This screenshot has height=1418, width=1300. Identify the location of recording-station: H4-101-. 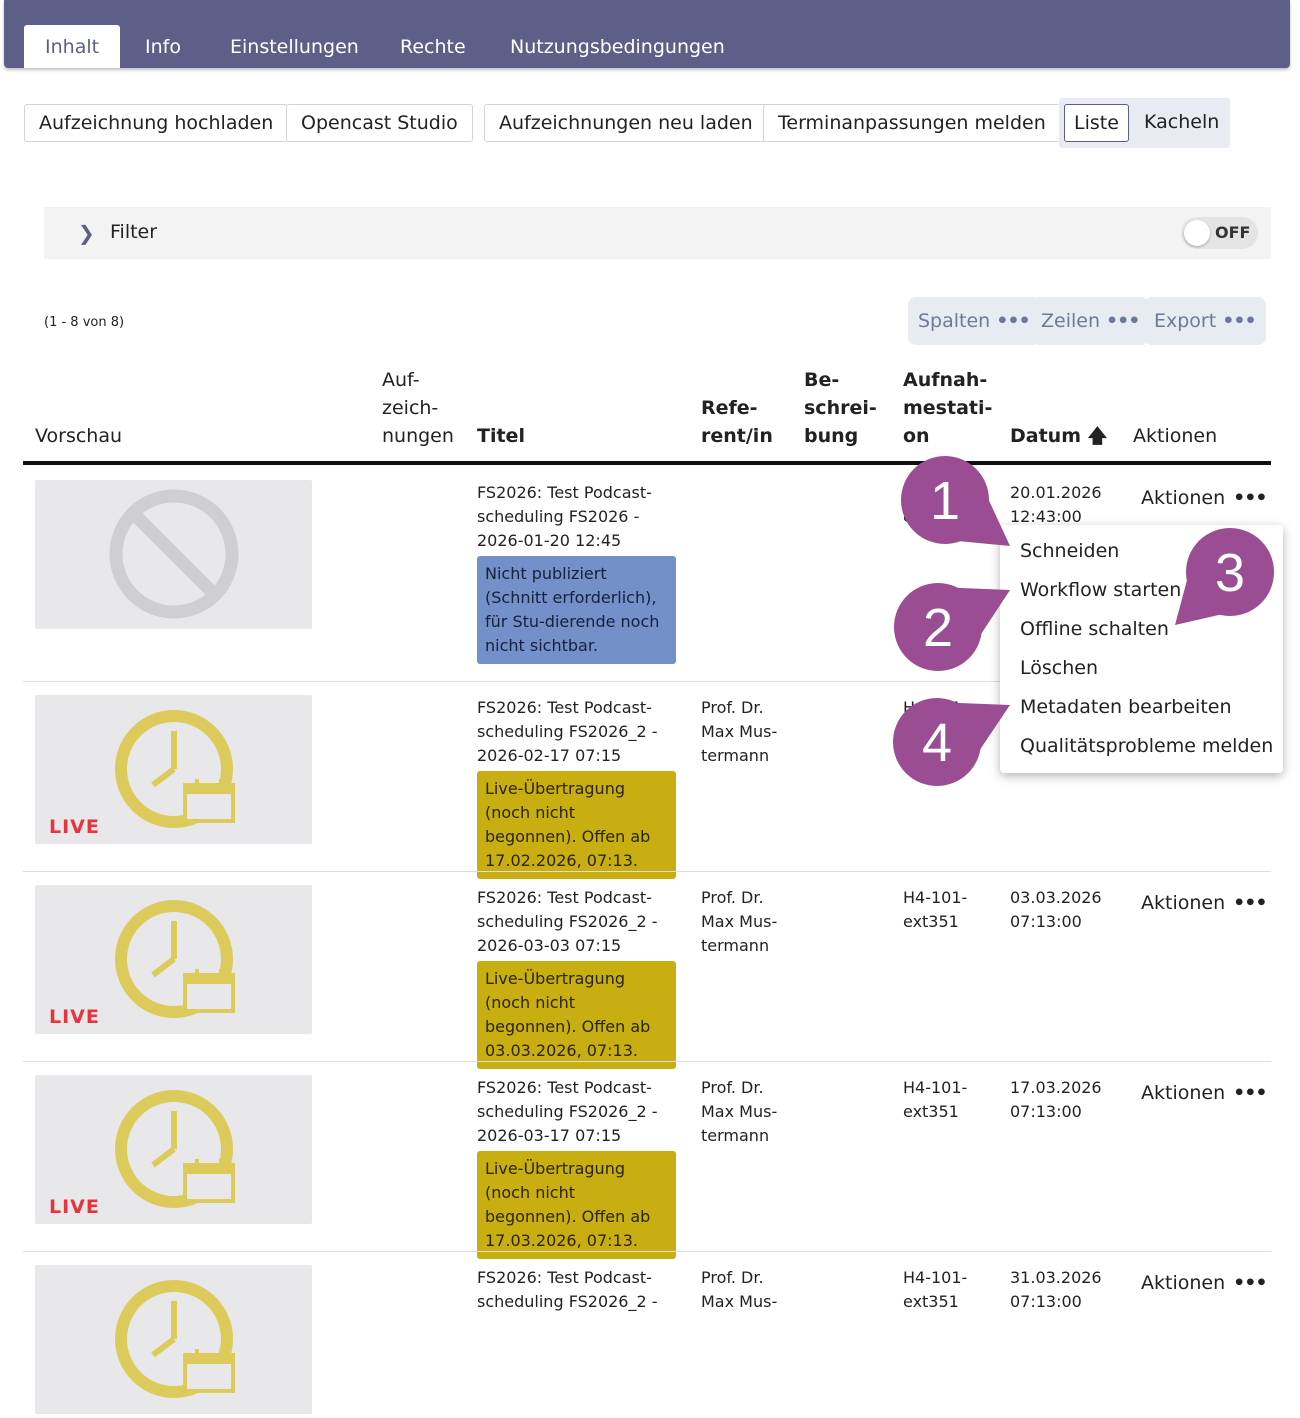
(935, 707).